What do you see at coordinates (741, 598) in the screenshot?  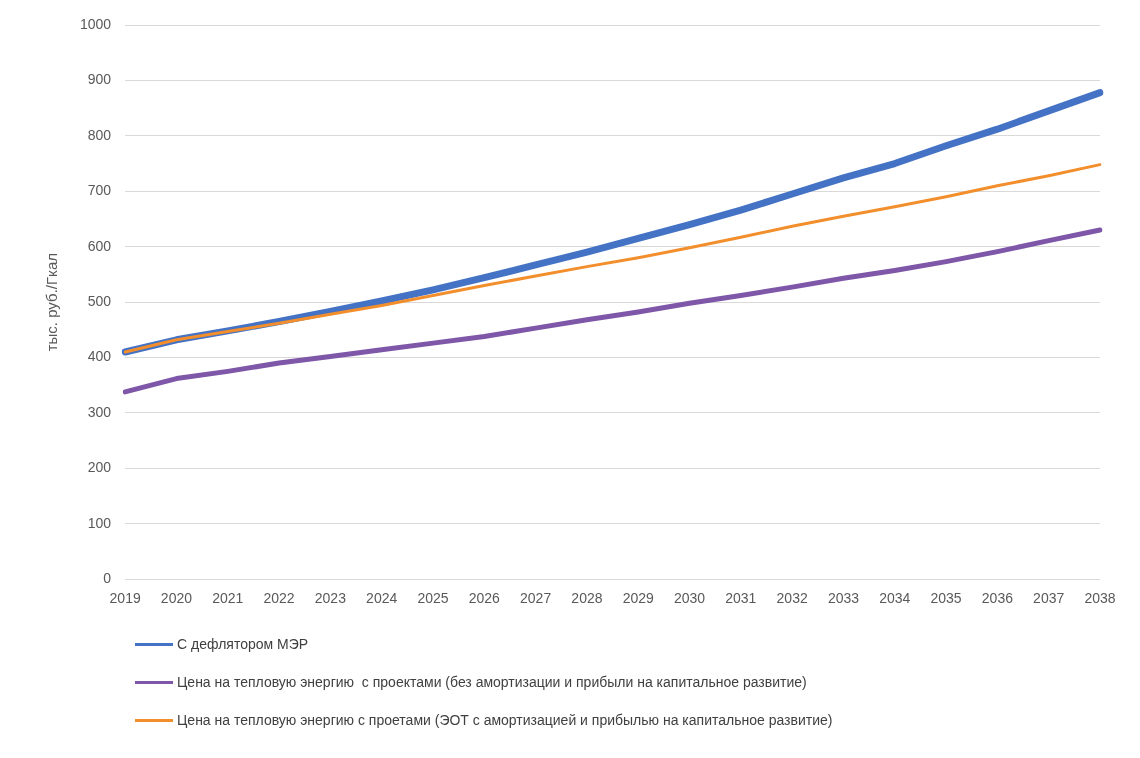 I see `x-tick-label: 2031` at bounding box center [741, 598].